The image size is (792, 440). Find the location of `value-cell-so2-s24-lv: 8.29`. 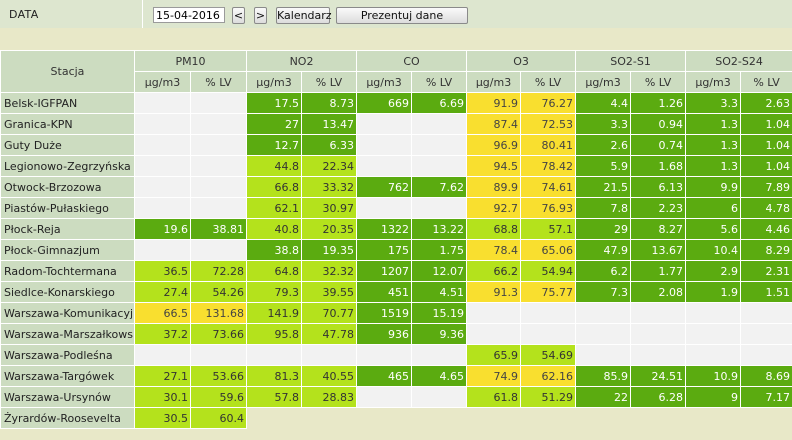

value-cell-so2-s24-lv: 8.29 is located at coordinates (766, 250).